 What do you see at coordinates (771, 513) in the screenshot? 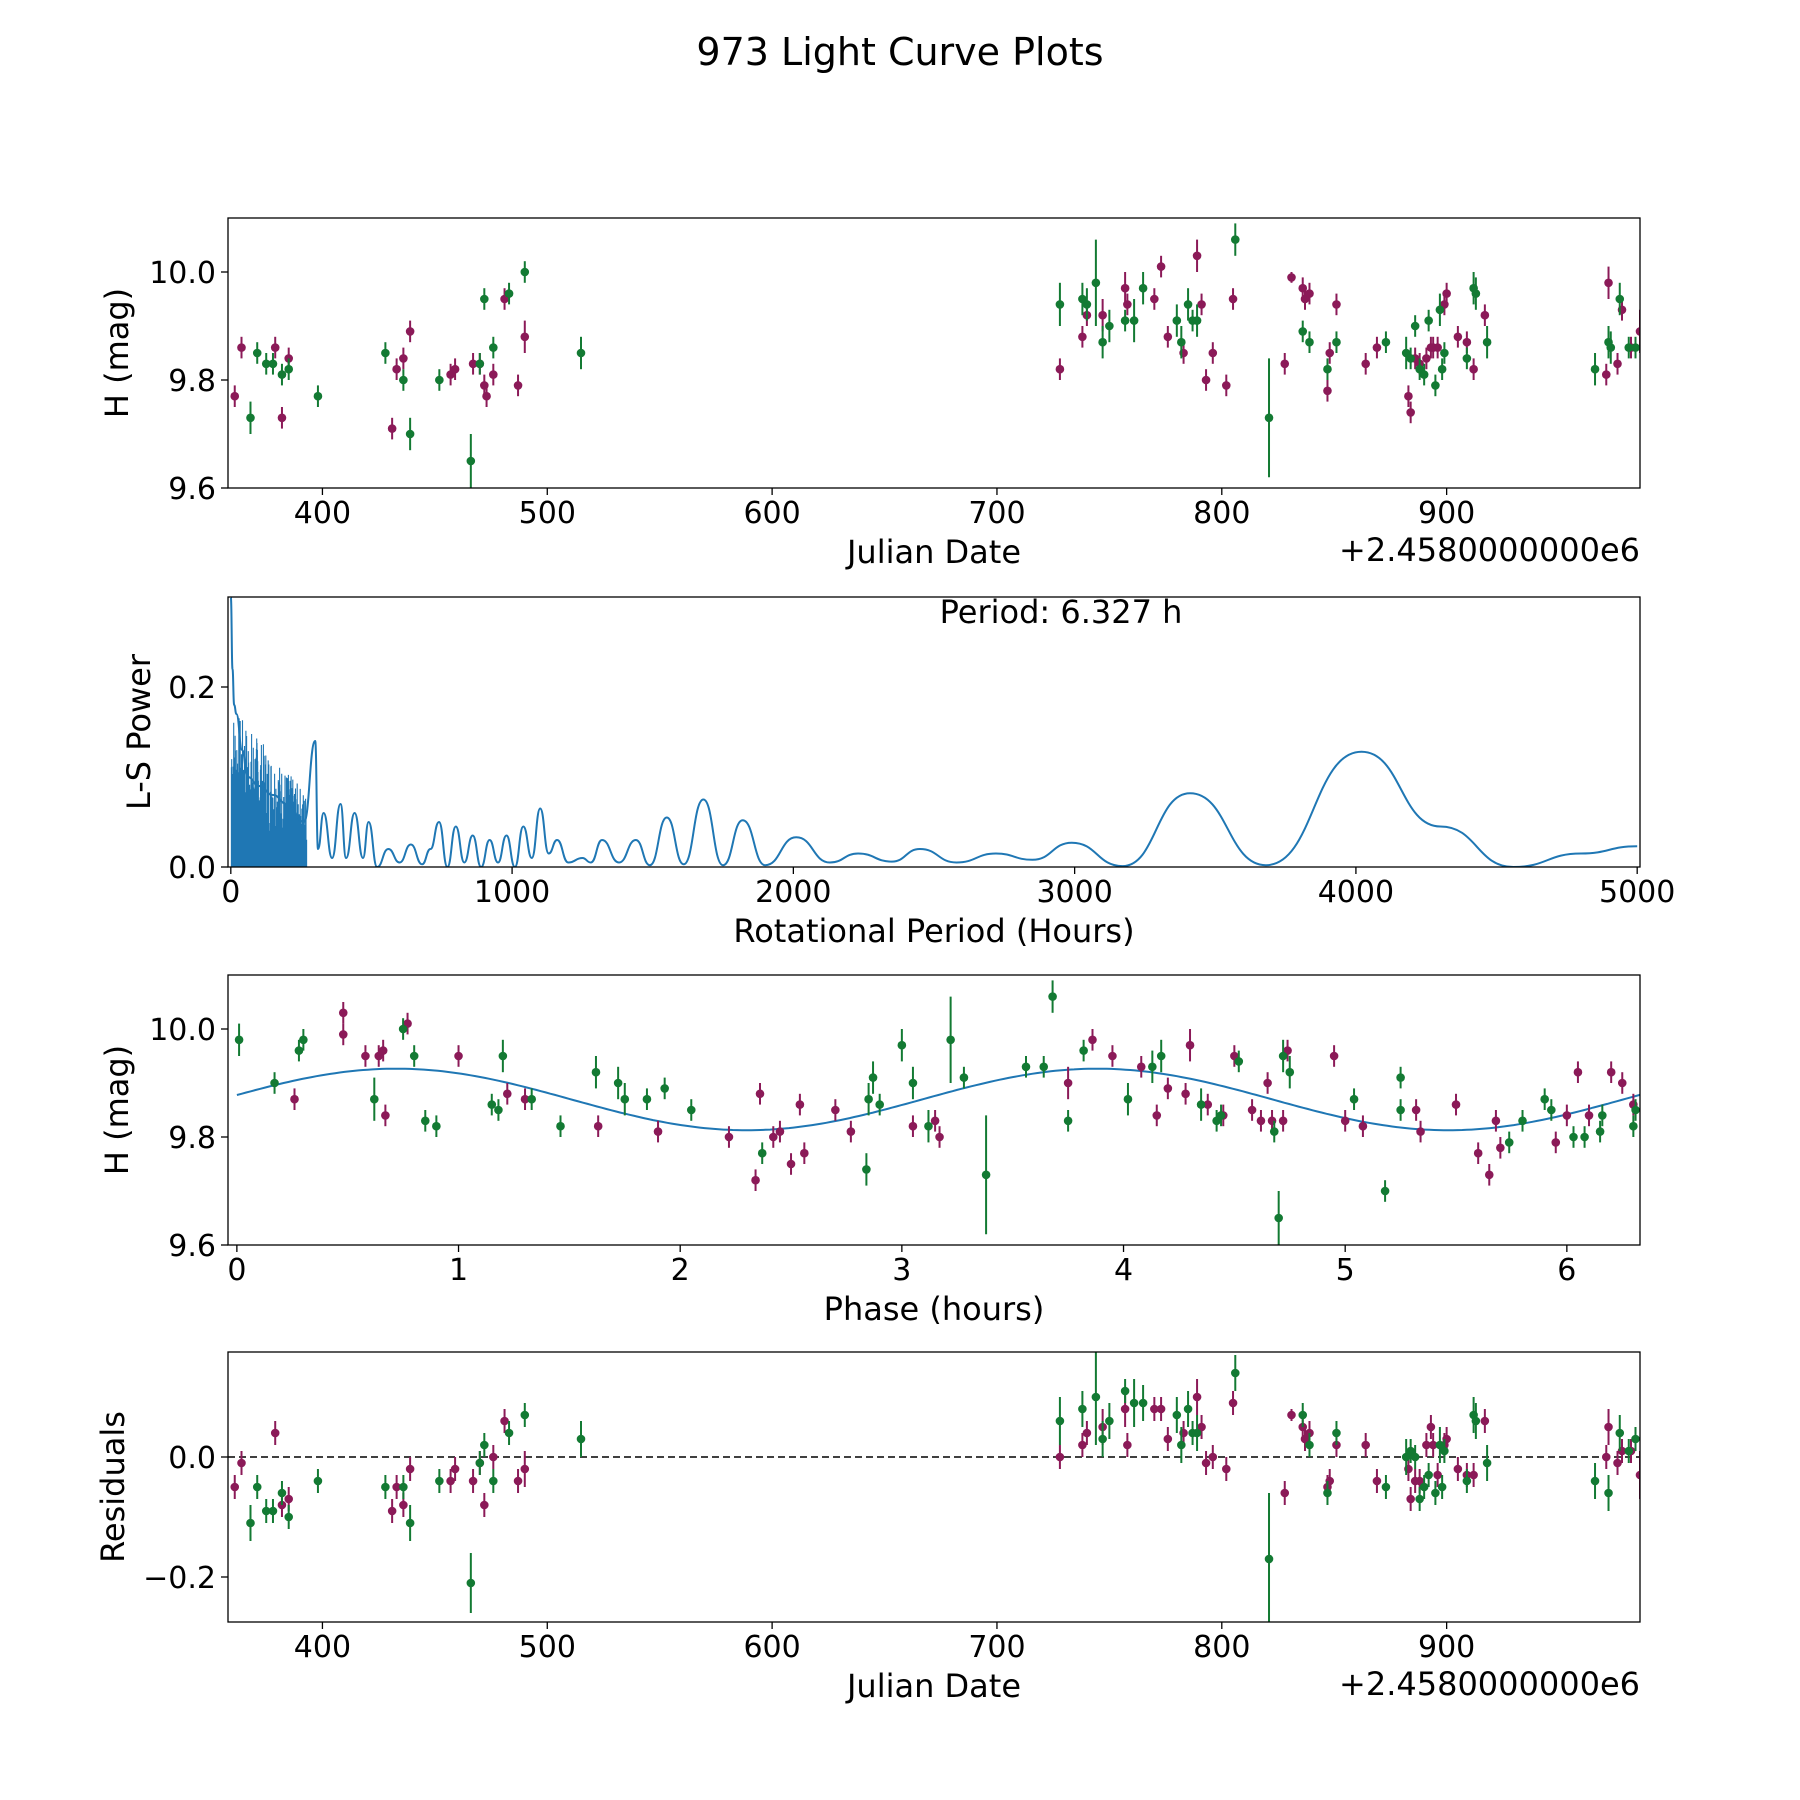
I see `x-tick-label: 600` at bounding box center [771, 513].